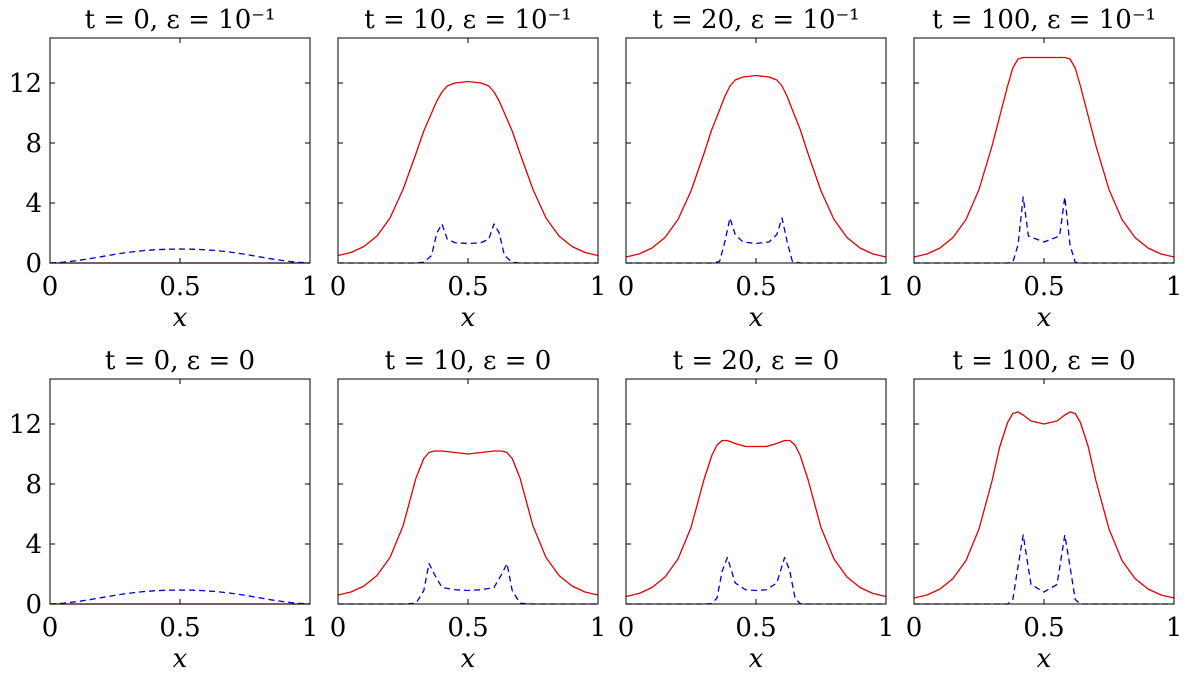 This screenshot has width=1186, height=674. What do you see at coordinates (467, 20) in the screenshot?
I see `panel-title: t = 10, ε = 10⁻¹` at bounding box center [467, 20].